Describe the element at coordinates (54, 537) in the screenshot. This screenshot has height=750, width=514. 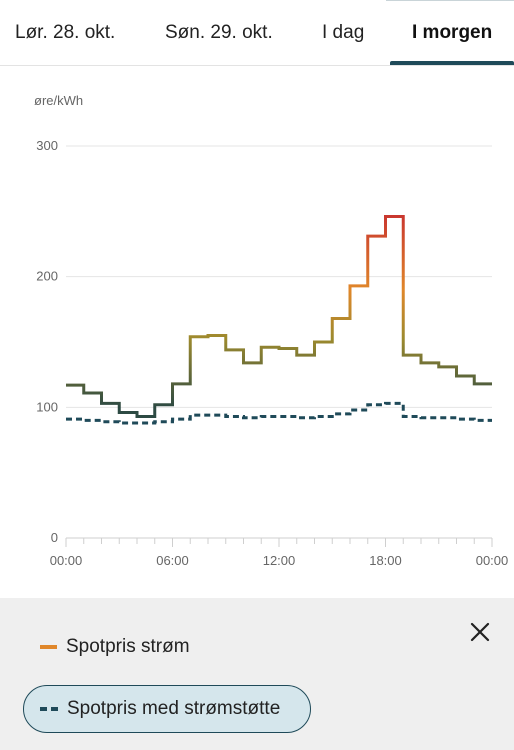
I see `y-tick-label-0: 0` at that location.